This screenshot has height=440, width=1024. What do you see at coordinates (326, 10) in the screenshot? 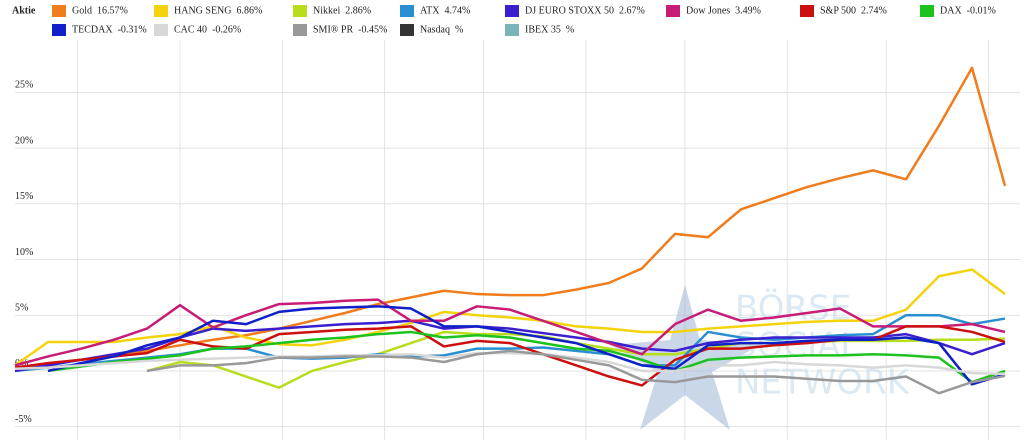
I see `legend-name: Nikkei` at bounding box center [326, 10].